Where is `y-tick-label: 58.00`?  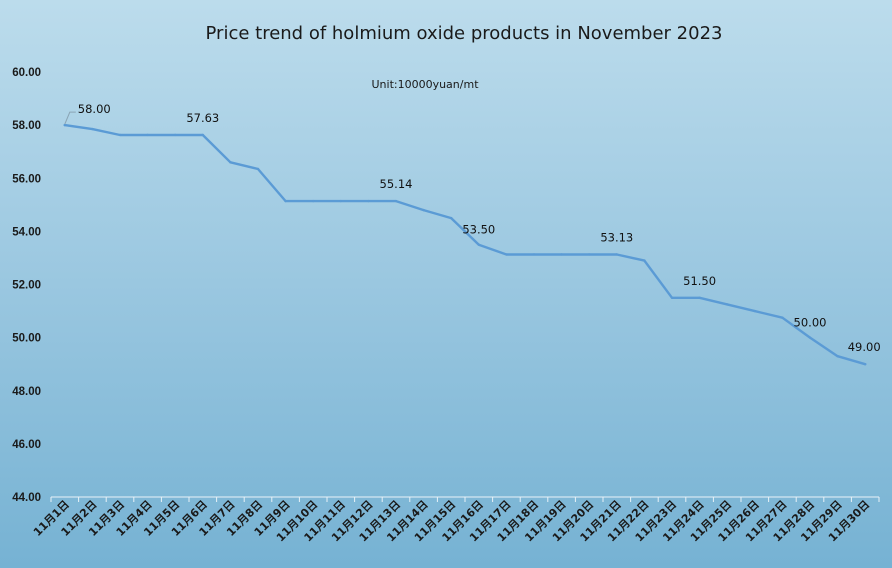 y-tick-label: 58.00 is located at coordinates (26, 126).